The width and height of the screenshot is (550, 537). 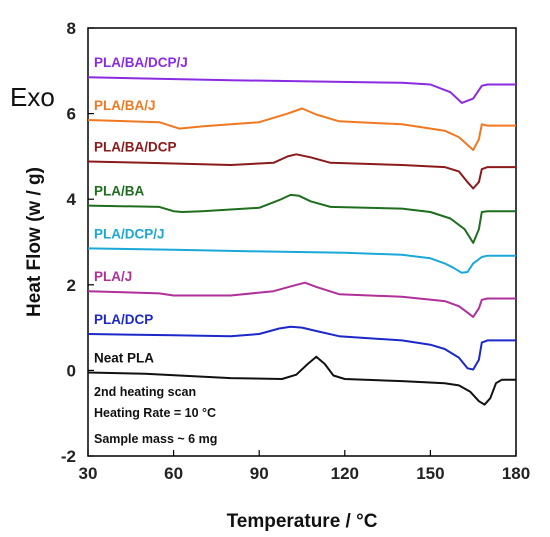 What do you see at coordinates (124, 358) in the screenshot?
I see `series-label: Neat PLA` at bounding box center [124, 358].